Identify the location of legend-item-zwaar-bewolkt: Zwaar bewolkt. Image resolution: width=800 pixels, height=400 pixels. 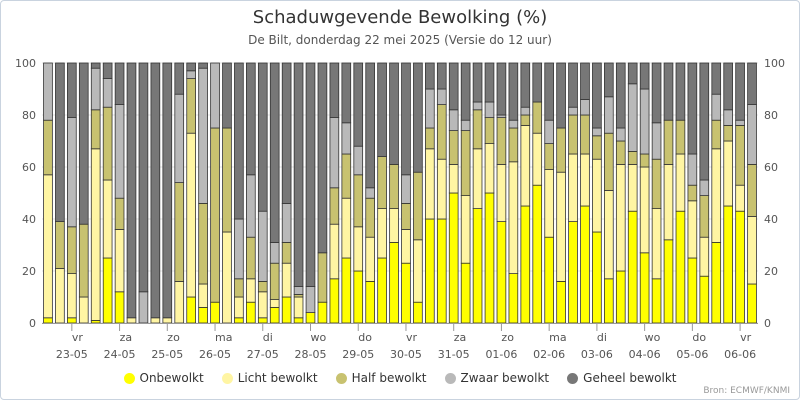
(496, 378).